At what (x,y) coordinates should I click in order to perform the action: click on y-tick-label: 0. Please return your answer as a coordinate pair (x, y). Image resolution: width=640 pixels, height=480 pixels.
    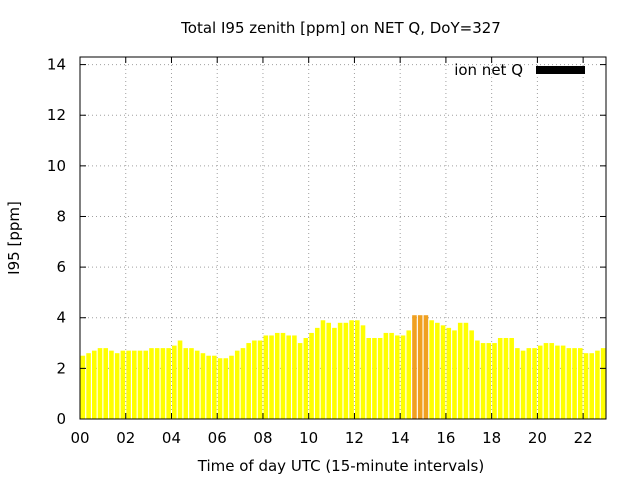
    Looking at the image, I should click on (61, 419).